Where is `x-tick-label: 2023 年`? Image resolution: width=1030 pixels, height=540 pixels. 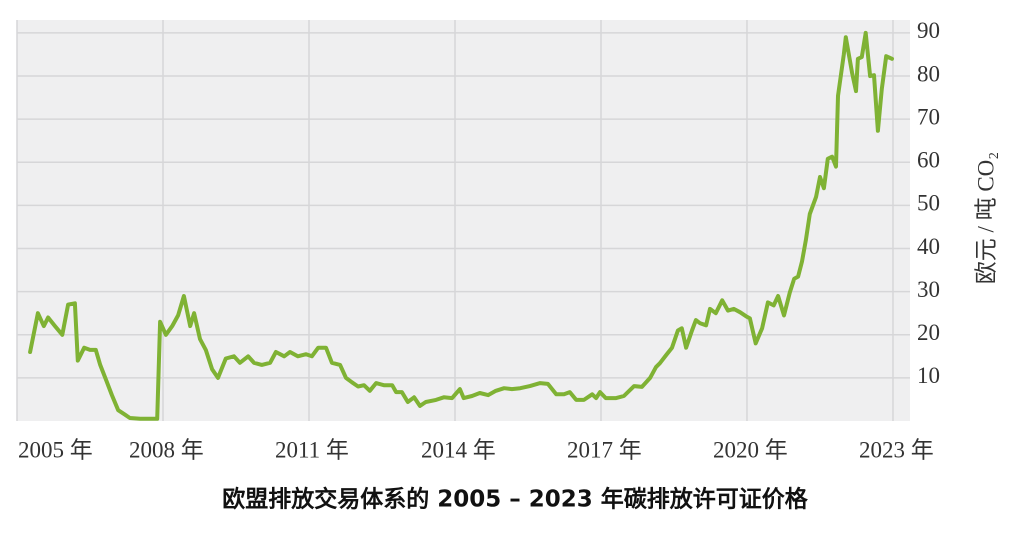
x-tick-label: 2023 年 is located at coordinates (896, 449).